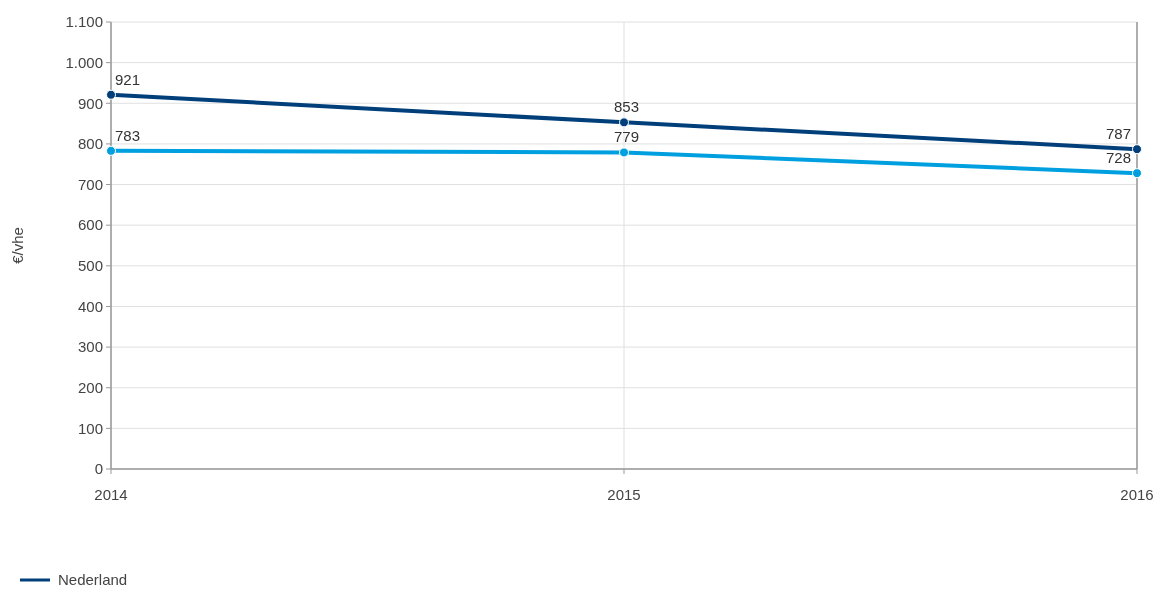 This screenshot has height=599, width=1156. Describe the element at coordinates (90, 266) in the screenshot. I see `y-tick-label: 500` at that location.